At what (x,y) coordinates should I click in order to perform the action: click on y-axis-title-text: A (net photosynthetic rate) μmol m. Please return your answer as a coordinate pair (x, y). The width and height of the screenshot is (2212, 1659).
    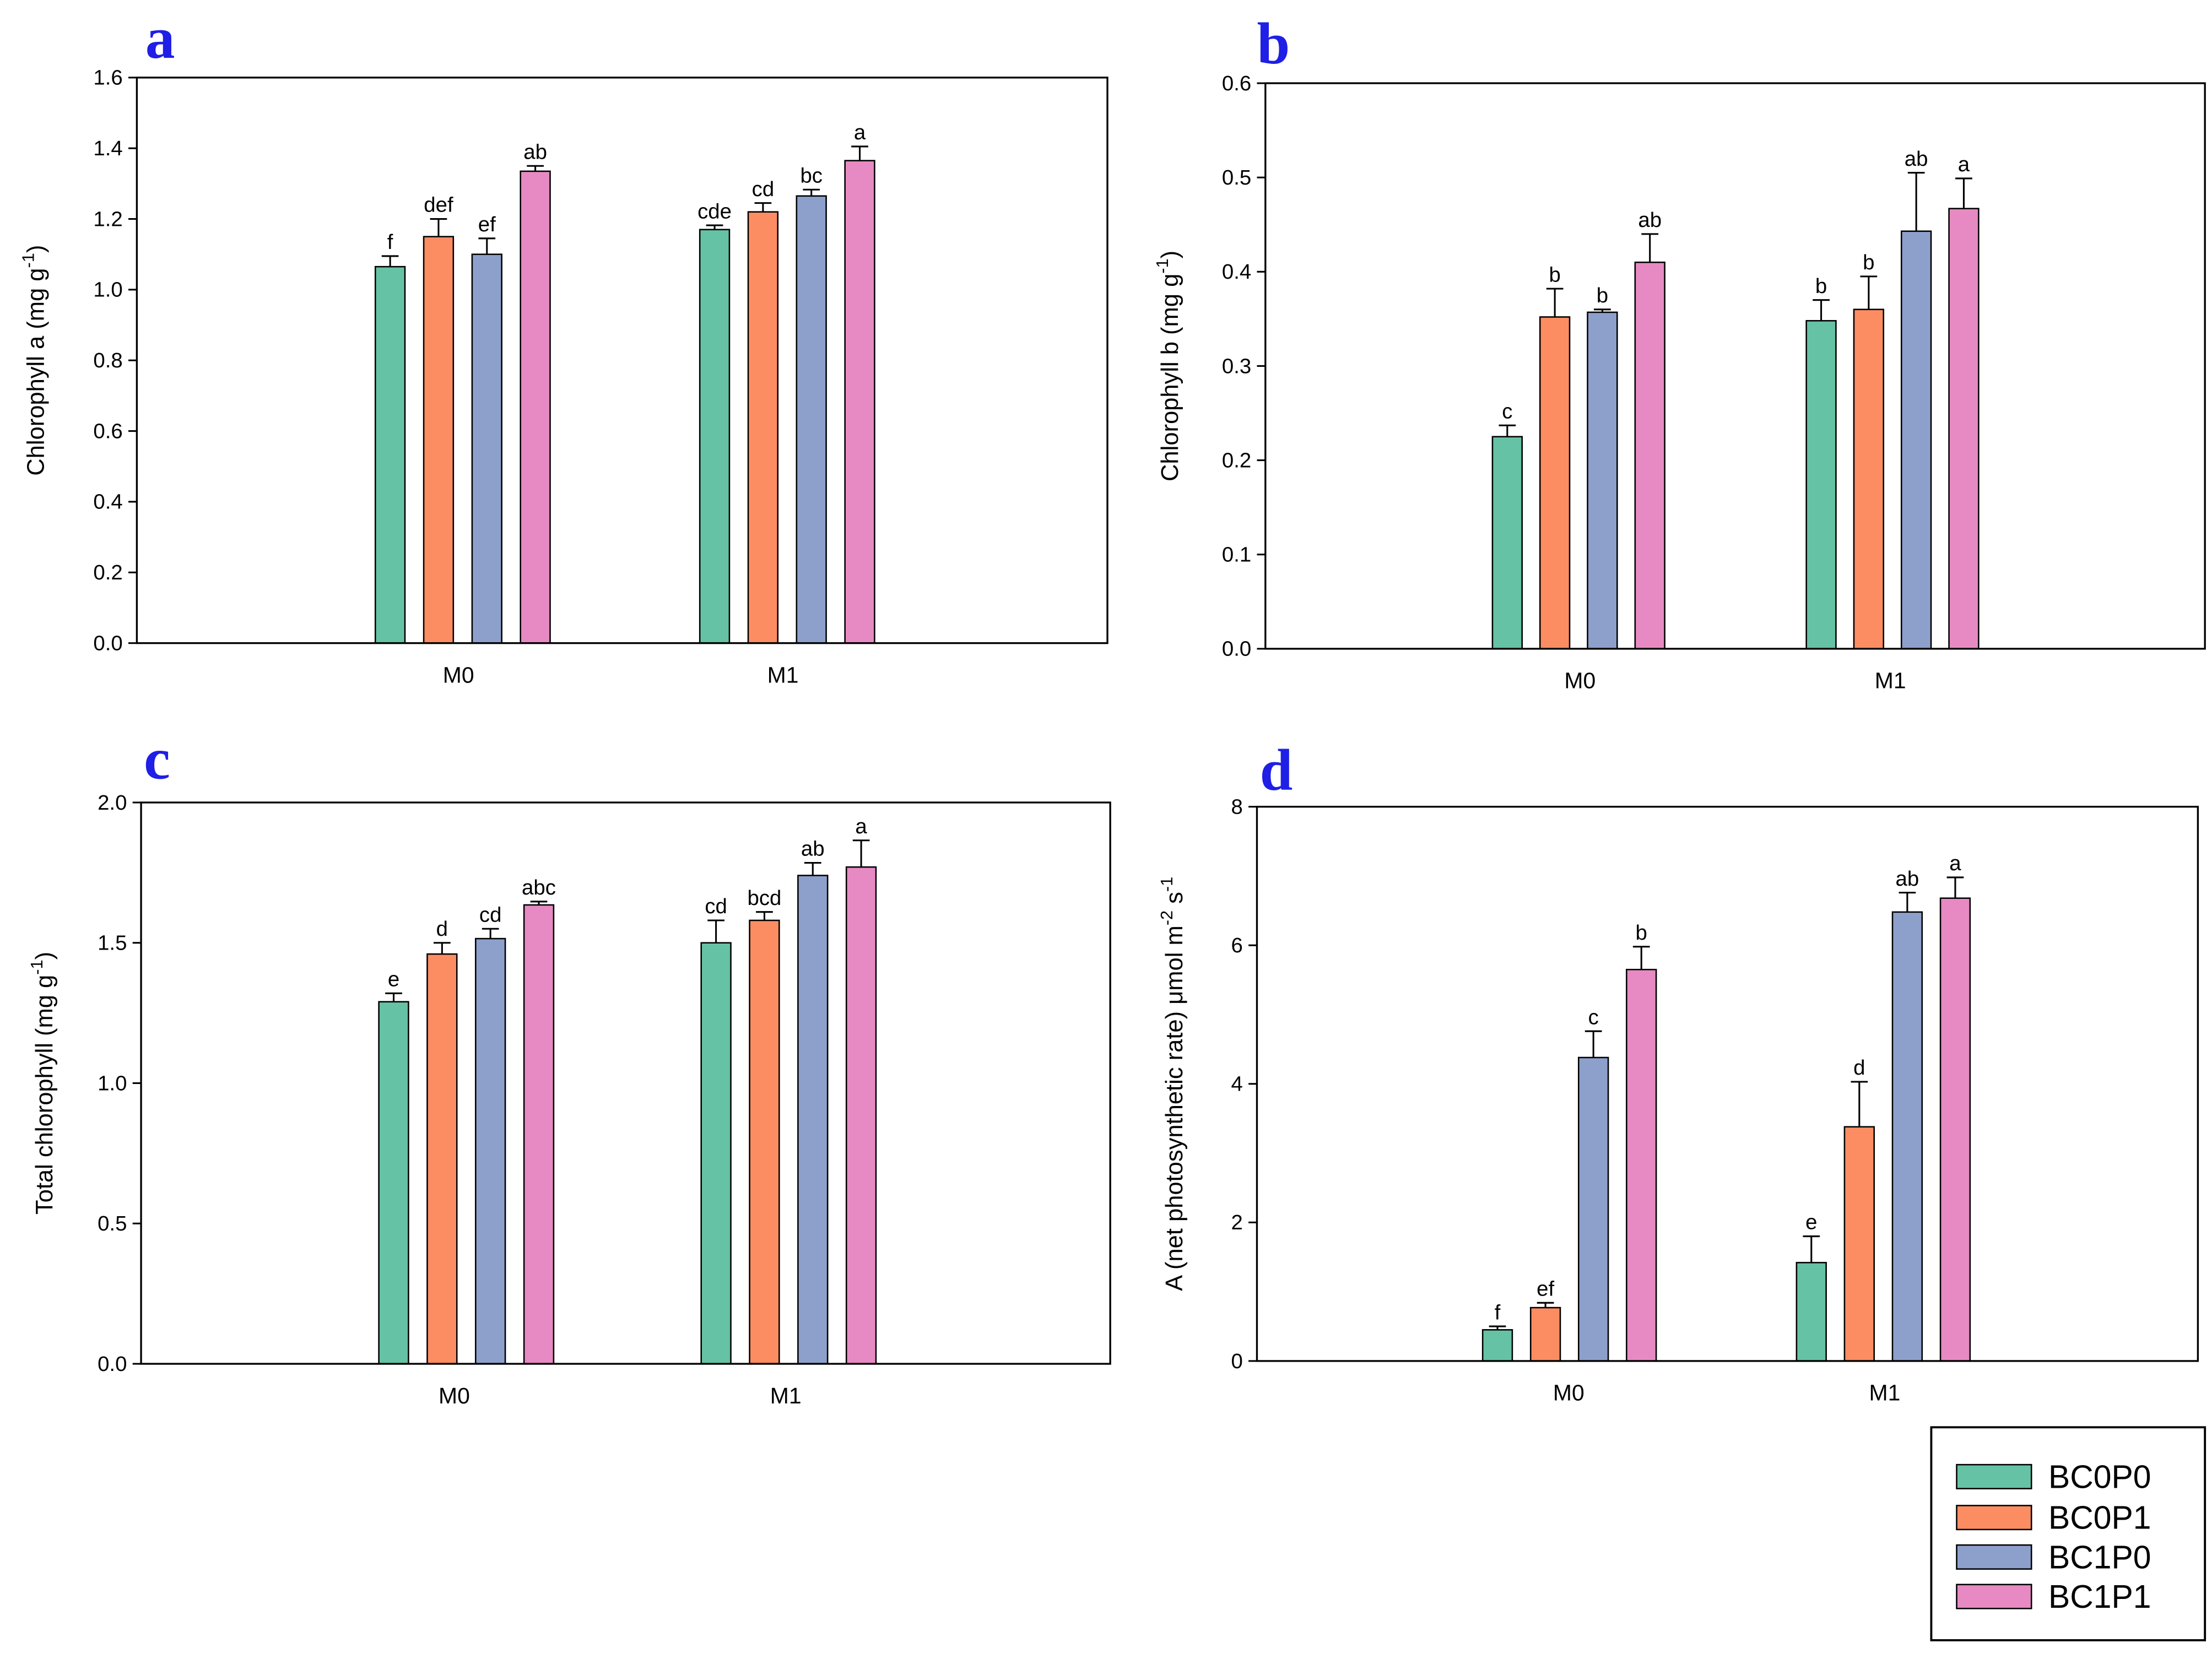
    Looking at the image, I should click on (1175, 1108).